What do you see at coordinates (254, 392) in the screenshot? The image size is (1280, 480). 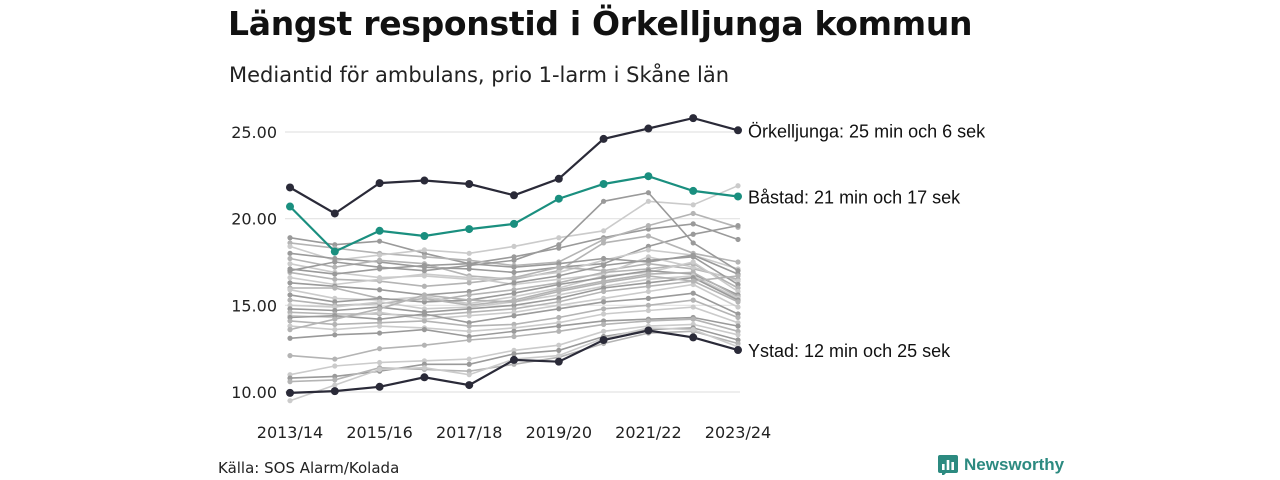 I see `y-tick-label: 10.00` at bounding box center [254, 392].